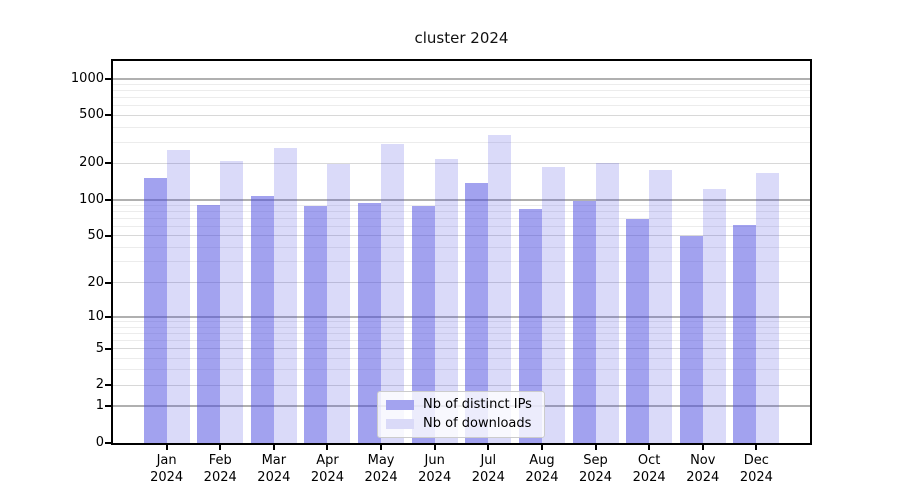 The height and width of the screenshot is (500, 900). Describe the element at coordinates (95, 235) in the screenshot. I see `y-tick-label: 50` at that location.